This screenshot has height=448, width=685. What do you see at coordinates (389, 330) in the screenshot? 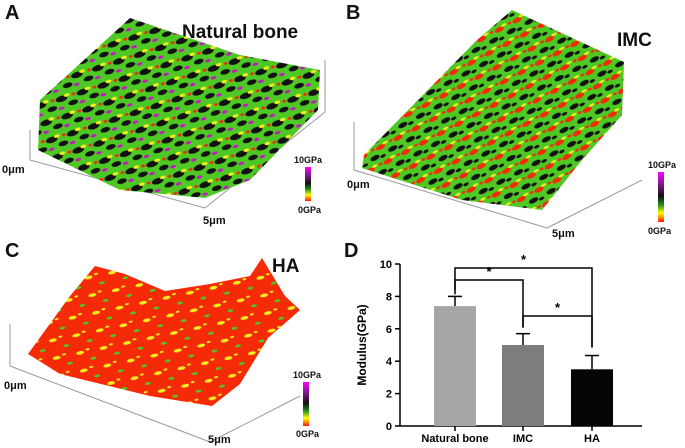
I see `y-tick-label: 6` at bounding box center [389, 330].